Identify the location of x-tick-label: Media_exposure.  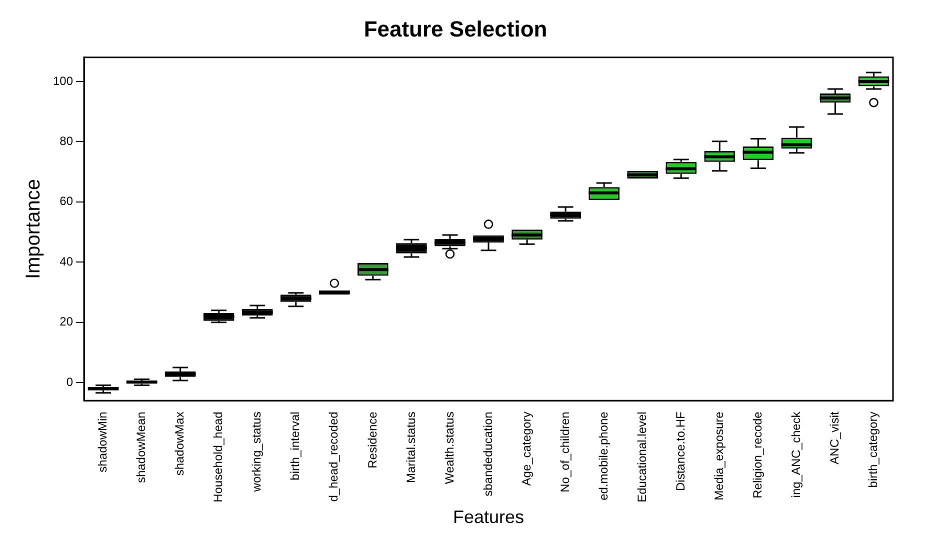
(719, 455).